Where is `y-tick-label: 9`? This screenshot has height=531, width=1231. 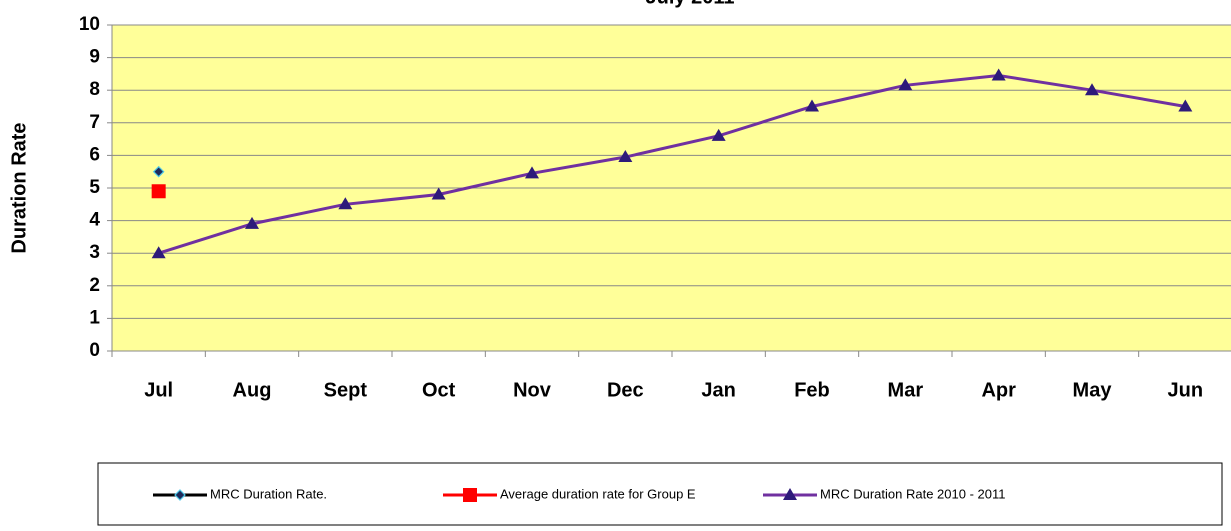 y-tick-label: 9 is located at coordinates (94, 57).